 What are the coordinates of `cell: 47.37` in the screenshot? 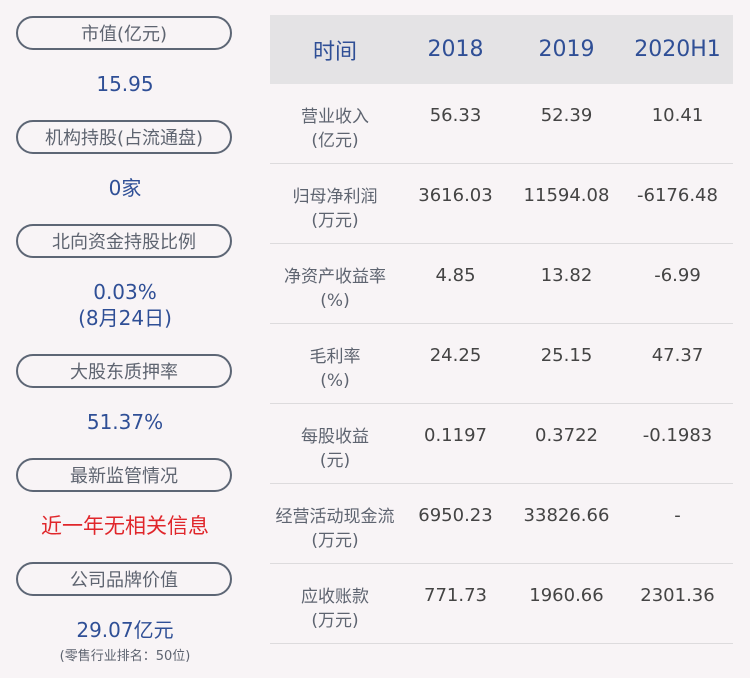 It's located at (677, 355).